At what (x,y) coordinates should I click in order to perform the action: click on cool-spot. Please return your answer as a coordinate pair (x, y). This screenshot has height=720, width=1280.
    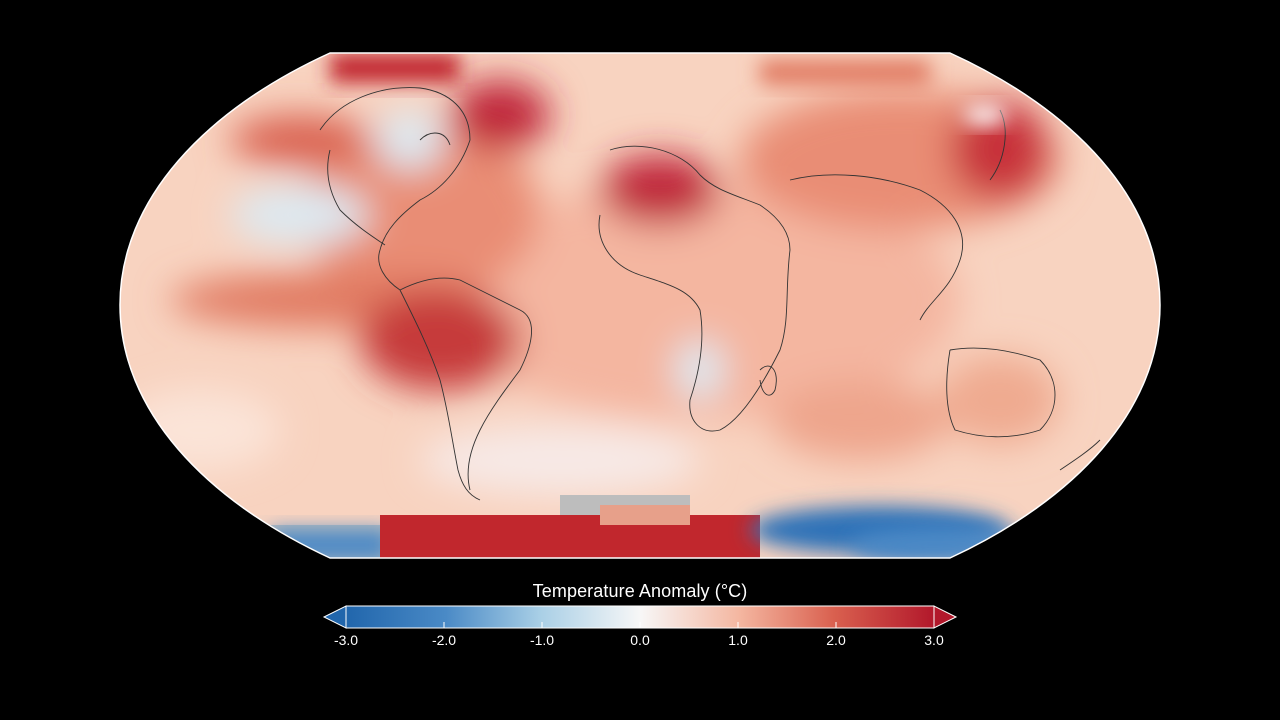
    Looking at the image, I should click on (985, 115).